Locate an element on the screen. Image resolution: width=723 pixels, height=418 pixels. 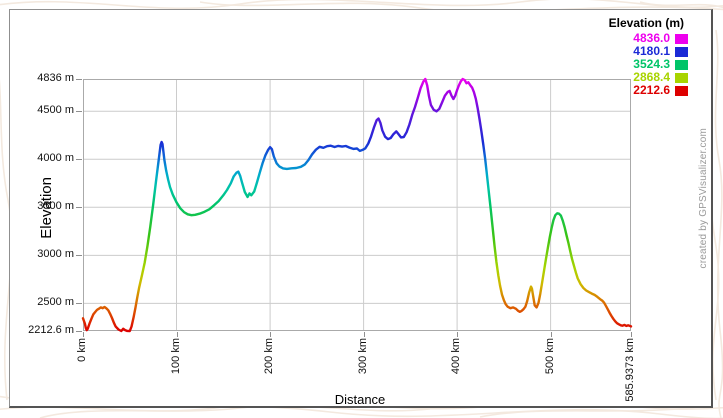
legend-row: 4836.0 is located at coordinates (638, 38).